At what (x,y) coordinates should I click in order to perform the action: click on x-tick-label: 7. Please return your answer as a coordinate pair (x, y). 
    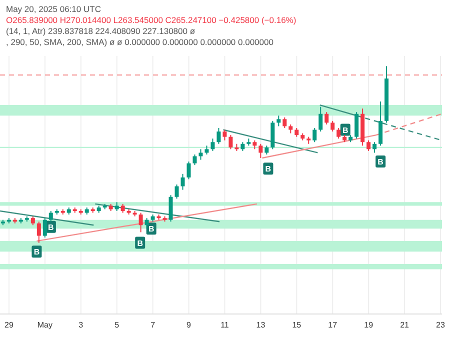
    Looking at the image, I should click on (153, 325).